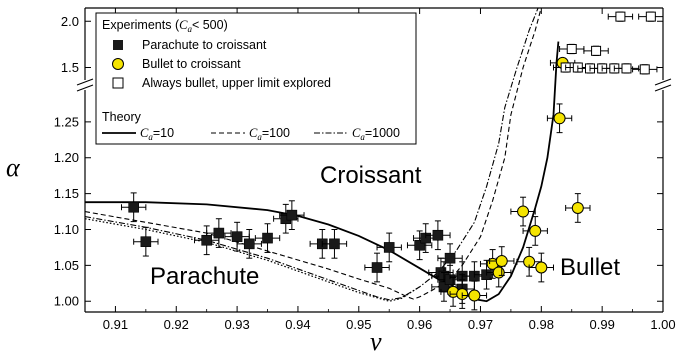  What do you see at coordinates (176, 324) in the screenshot?
I see `x-tick-label: 0.92` at bounding box center [176, 324].